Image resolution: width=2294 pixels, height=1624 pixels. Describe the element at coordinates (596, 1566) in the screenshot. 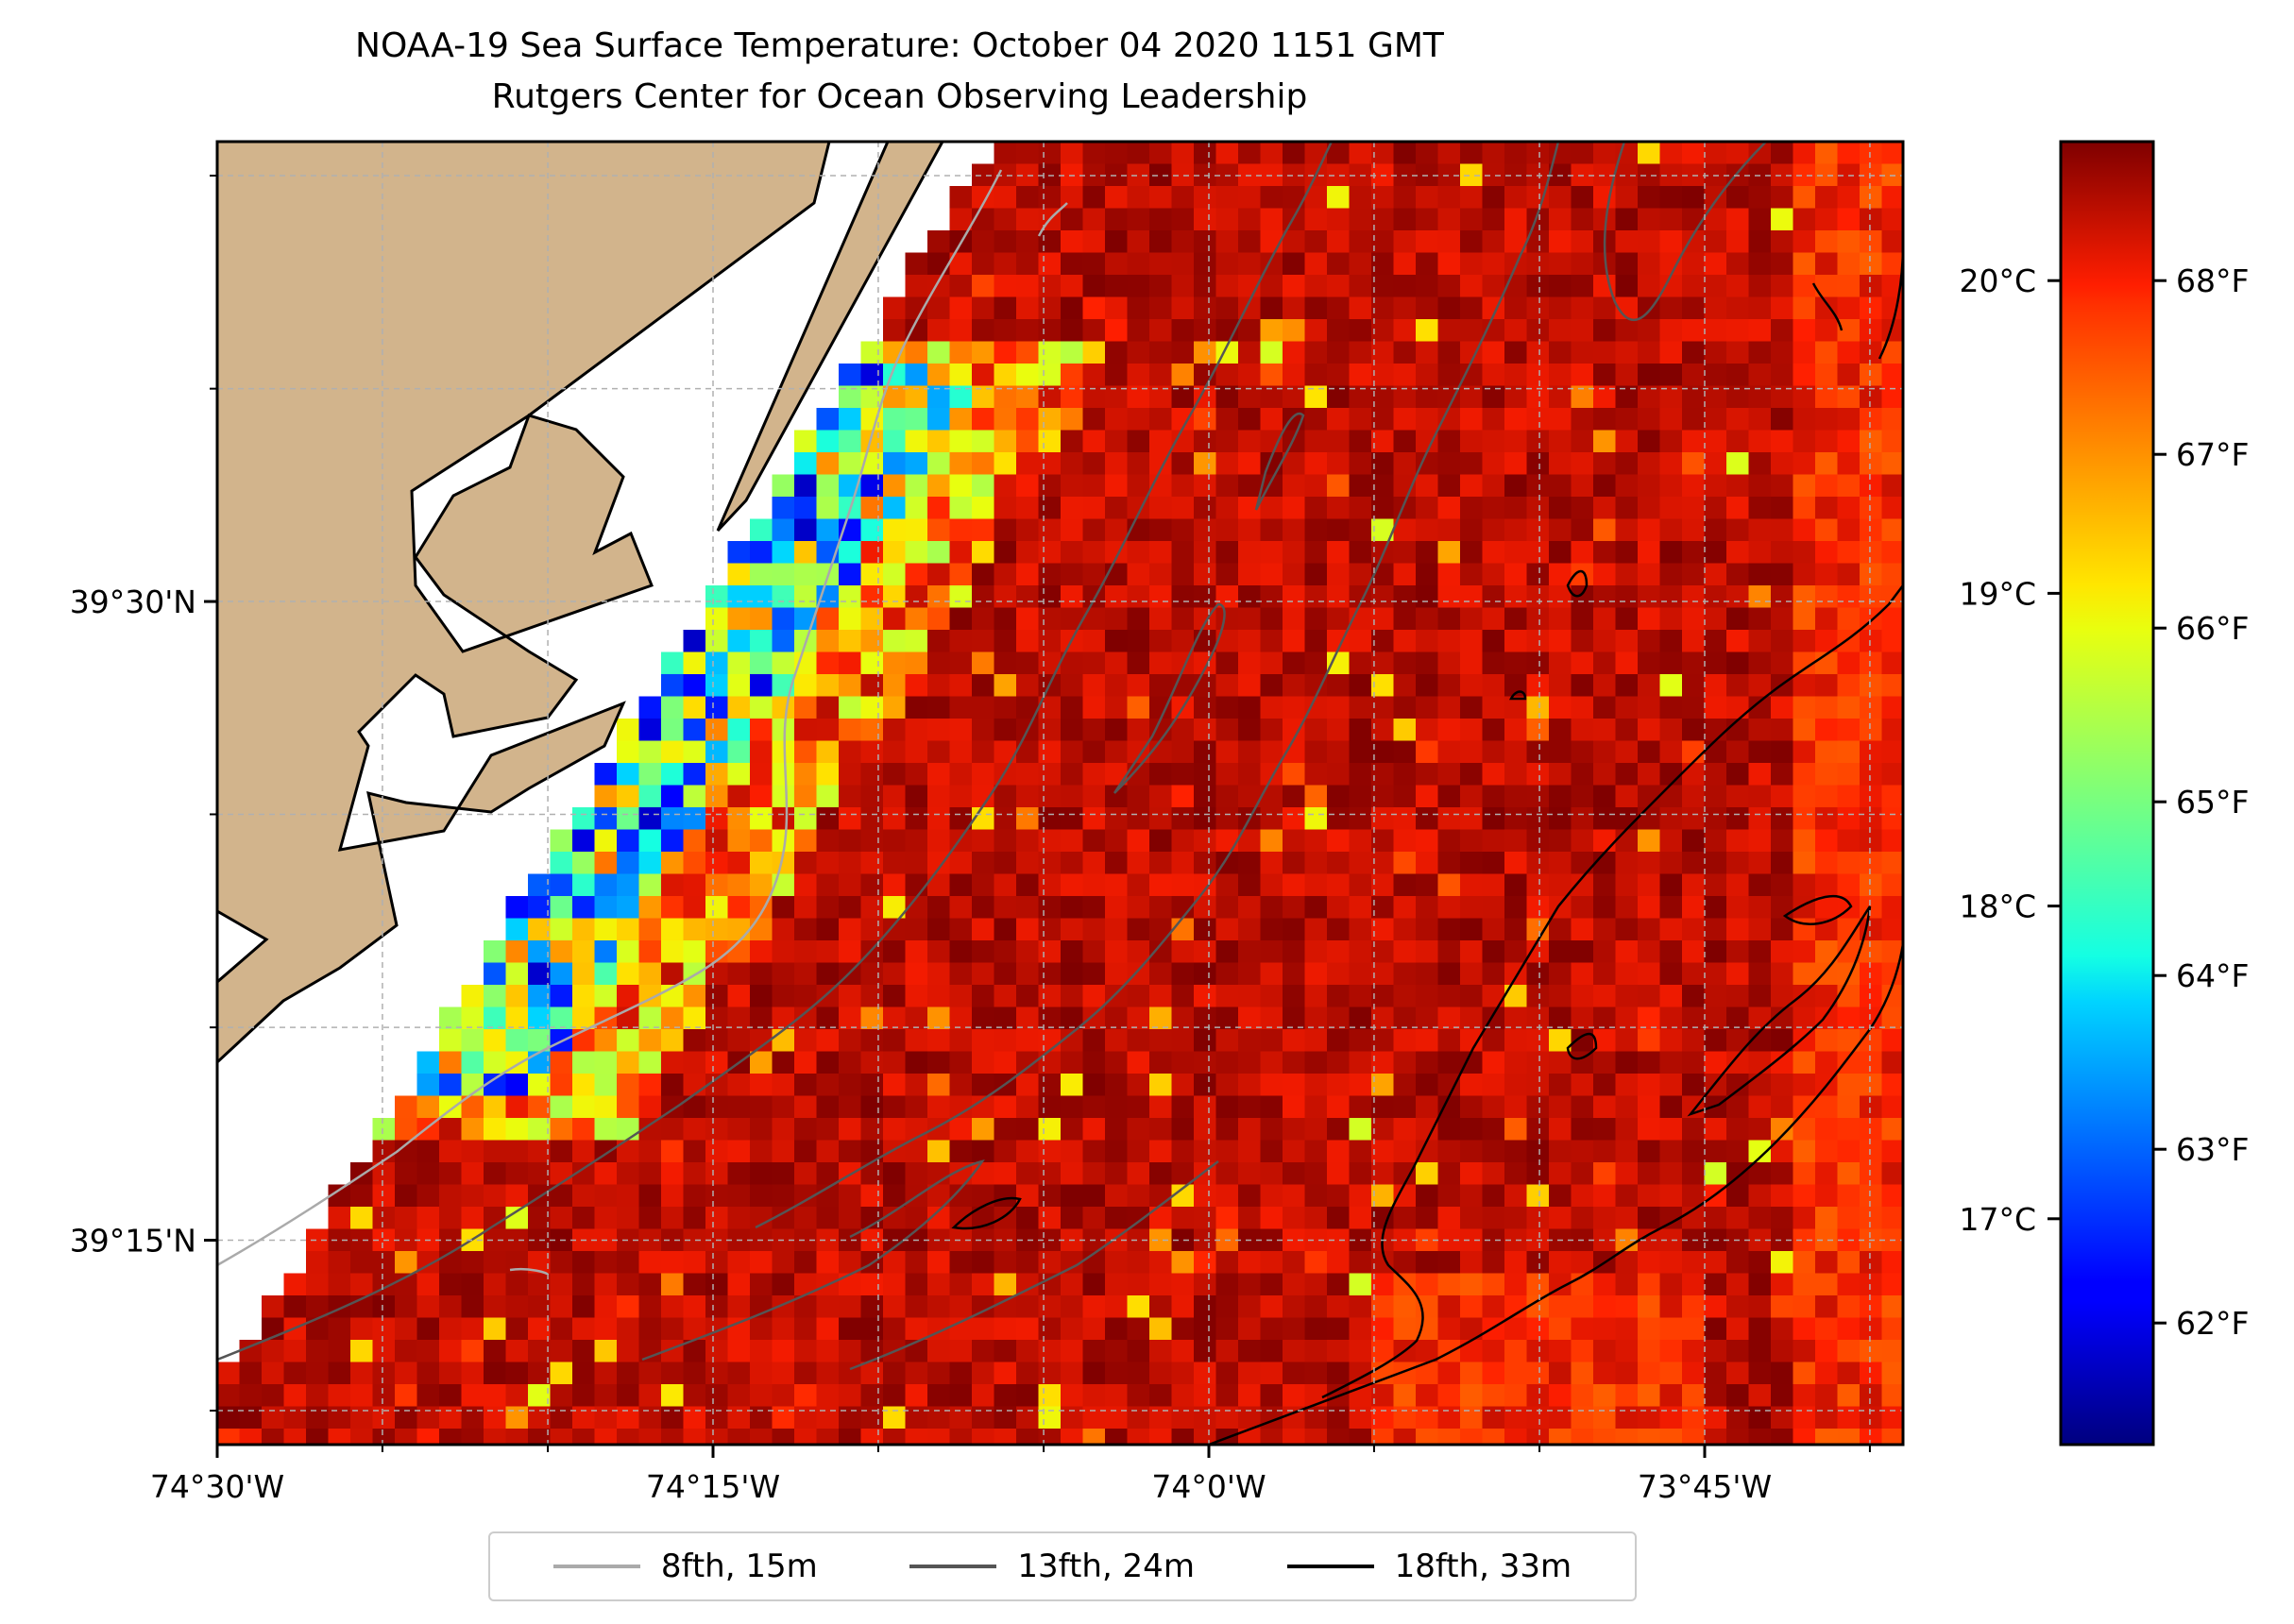

I see `legend-swatch-8fth` at that location.